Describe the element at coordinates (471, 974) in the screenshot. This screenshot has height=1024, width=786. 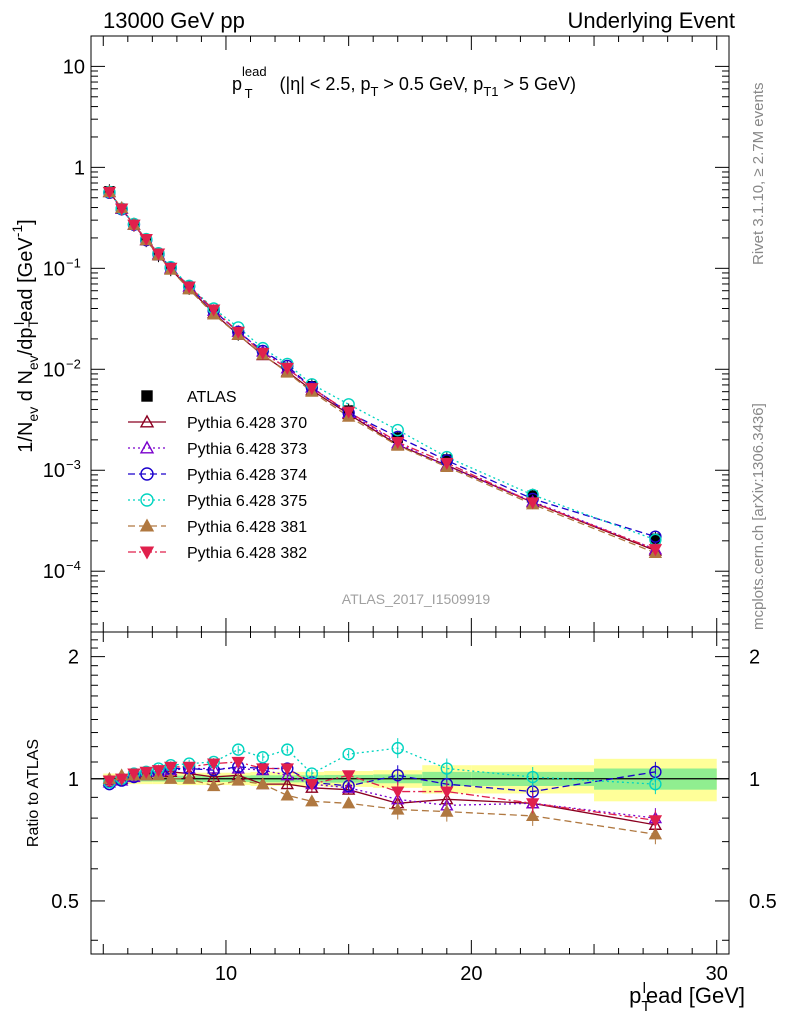
I see `x-tick-label: 20` at that location.